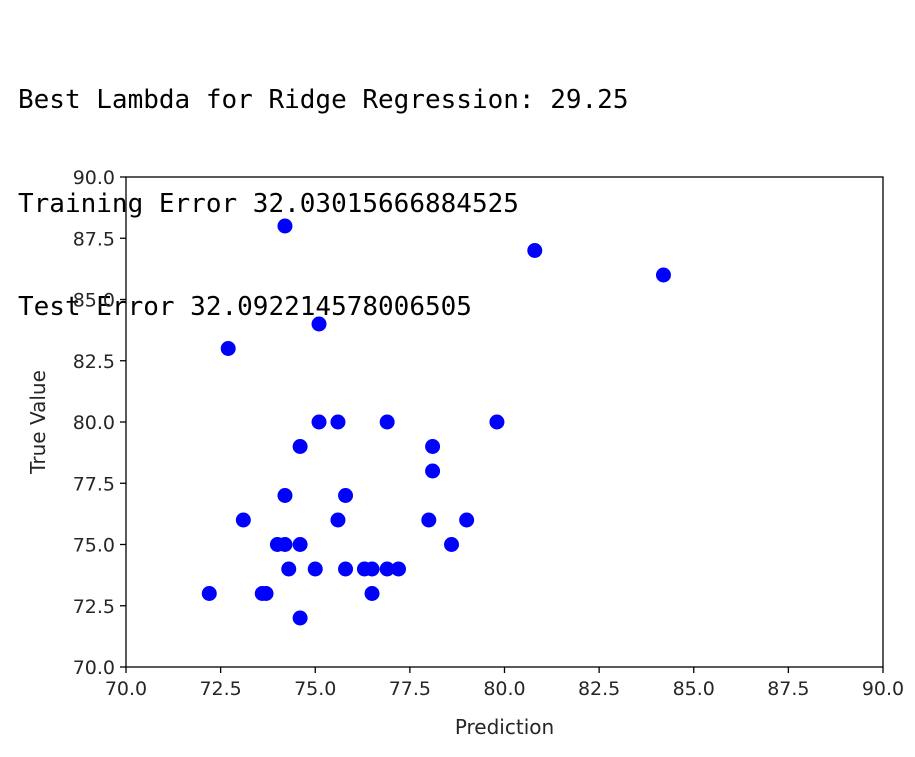  What do you see at coordinates (883, 689) in the screenshot?
I see `x-tick-label: 90.0` at bounding box center [883, 689].